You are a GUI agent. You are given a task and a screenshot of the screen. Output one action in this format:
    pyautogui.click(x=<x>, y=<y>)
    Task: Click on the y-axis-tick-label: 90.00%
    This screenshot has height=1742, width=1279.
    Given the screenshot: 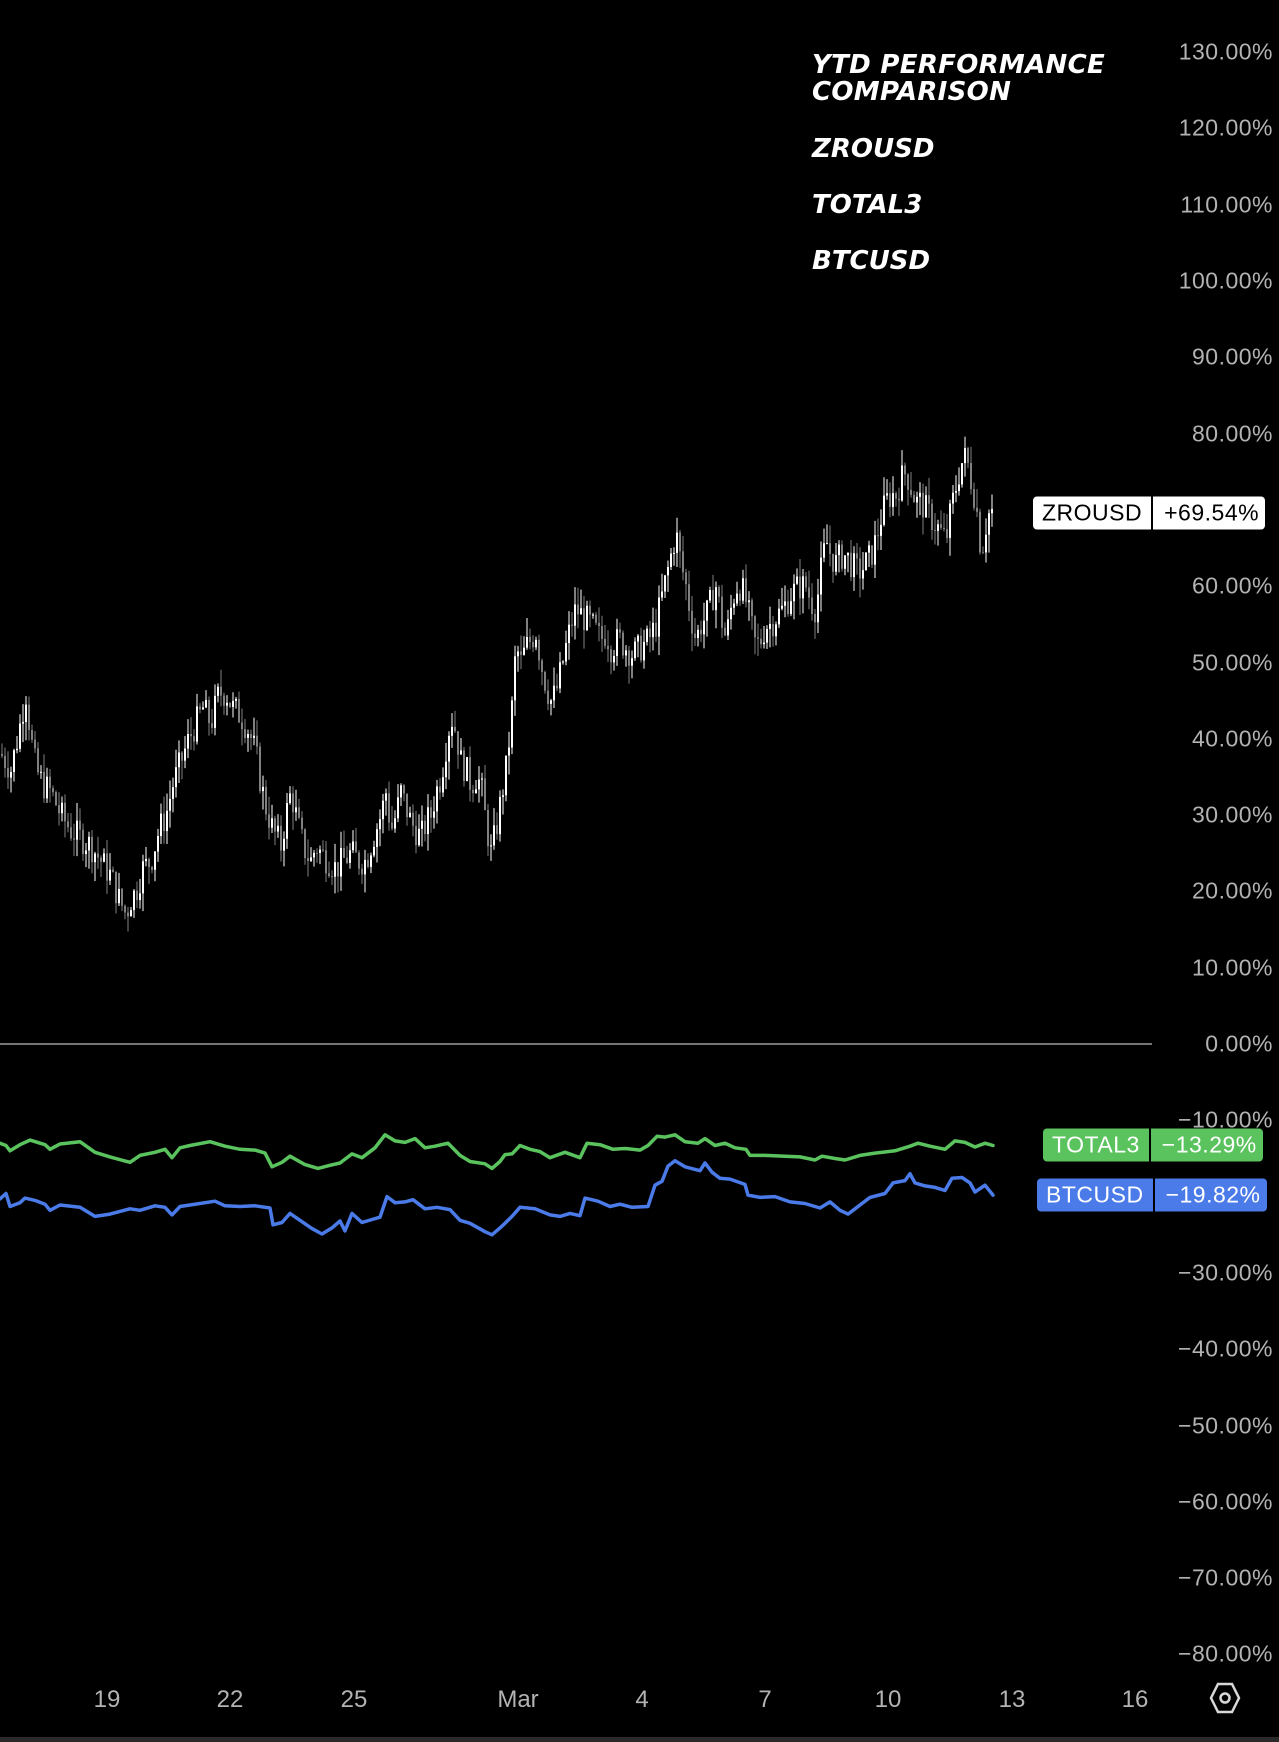 What is the action you would take?
    pyautogui.click(x=1232, y=356)
    